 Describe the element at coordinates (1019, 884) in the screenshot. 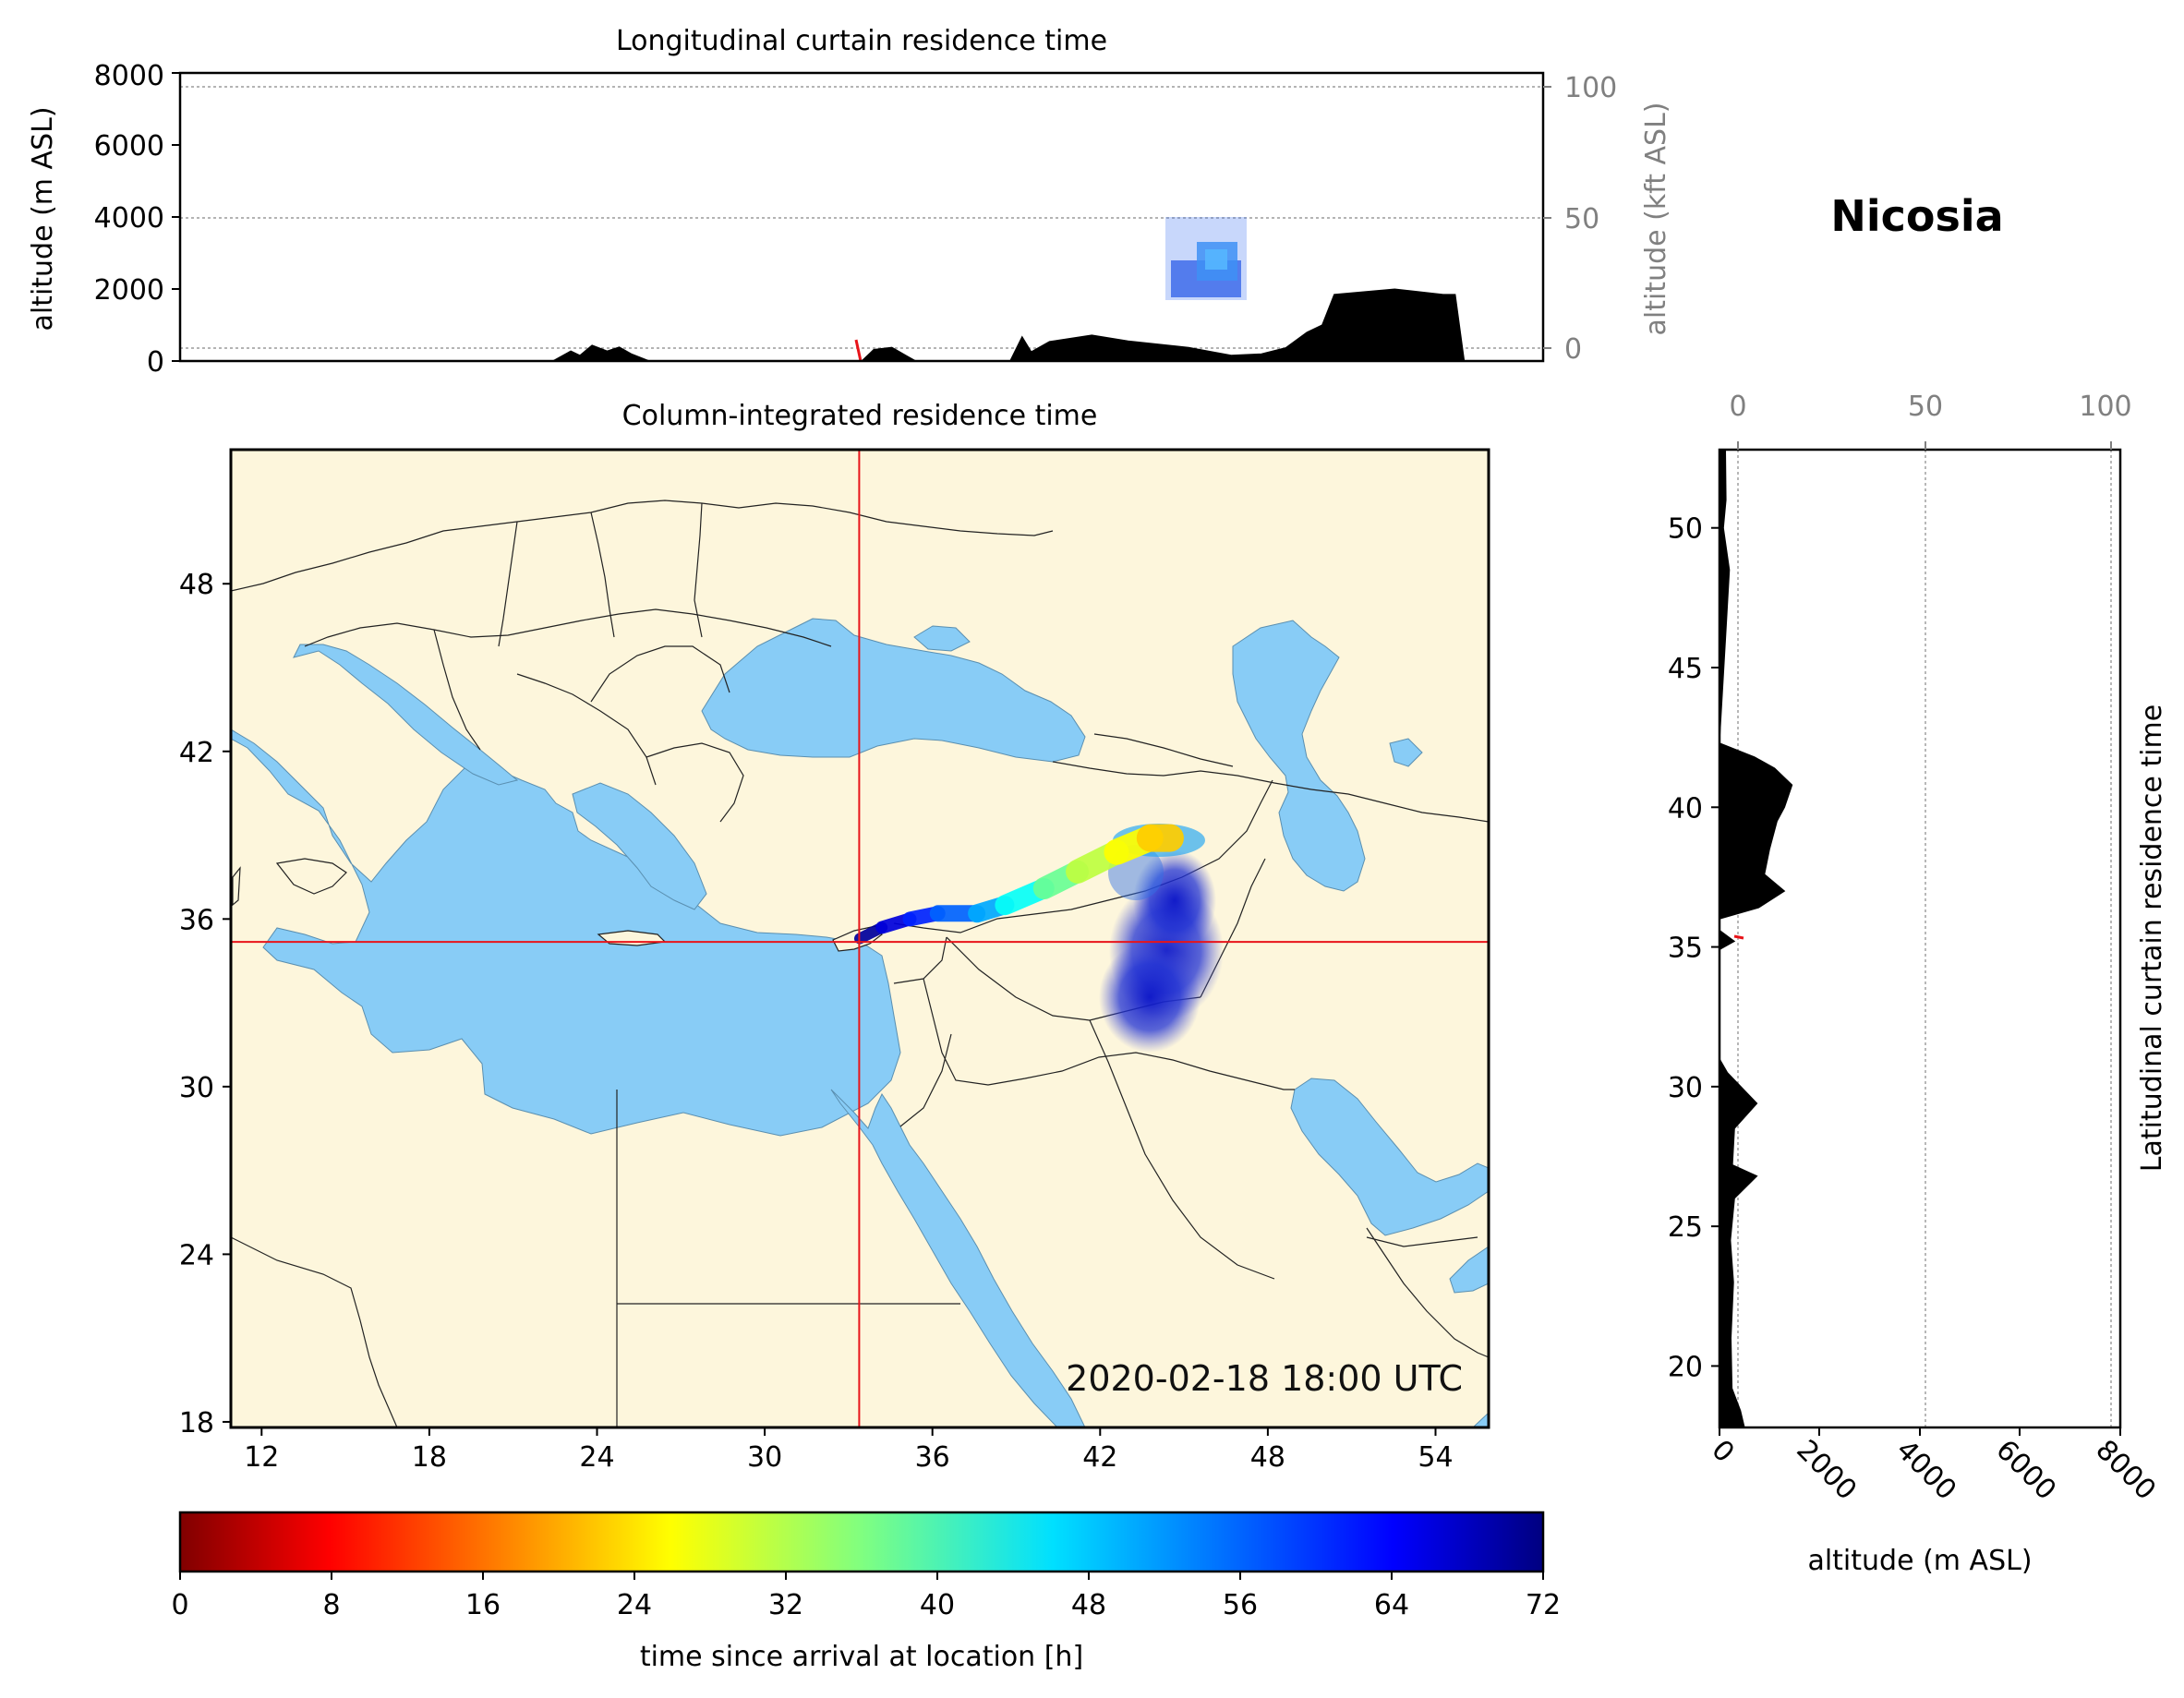

I see `trajectory` at that location.